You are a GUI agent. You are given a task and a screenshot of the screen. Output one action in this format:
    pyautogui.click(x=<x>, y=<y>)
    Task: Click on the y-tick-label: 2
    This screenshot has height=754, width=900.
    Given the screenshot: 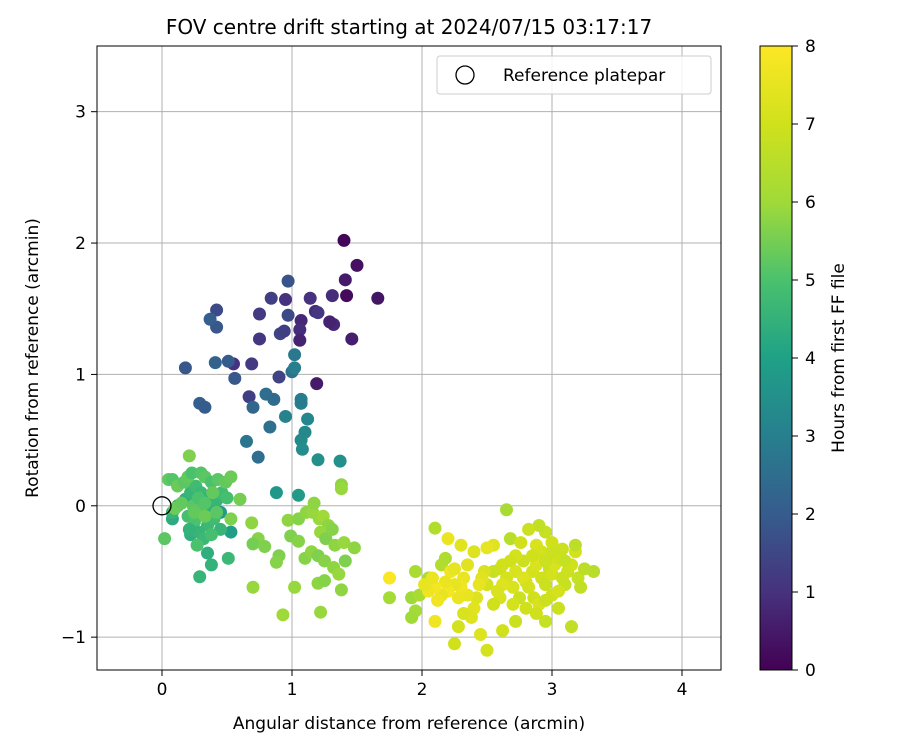 What is the action you would take?
    pyautogui.click(x=80, y=244)
    